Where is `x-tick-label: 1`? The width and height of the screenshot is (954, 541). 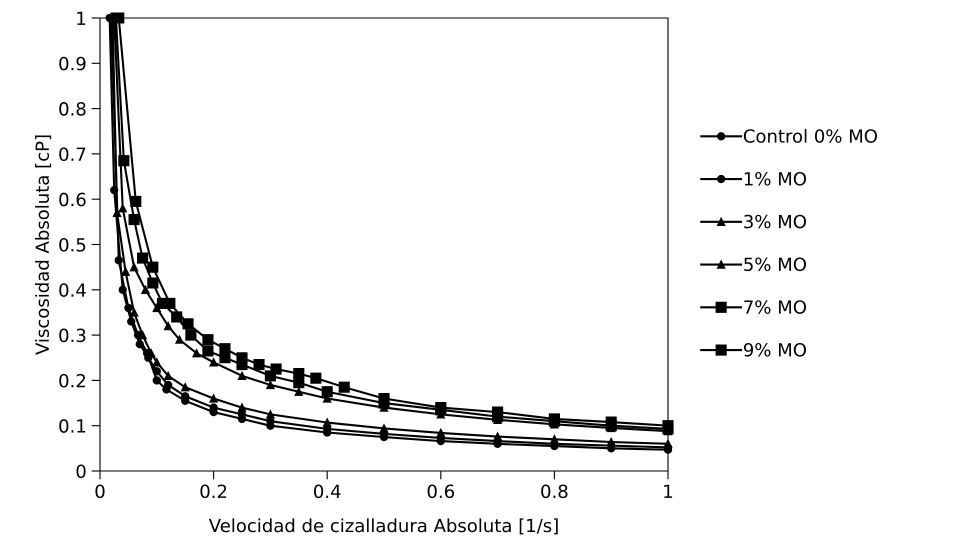
x-tick-label: 1 is located at coordinates (668, 491).